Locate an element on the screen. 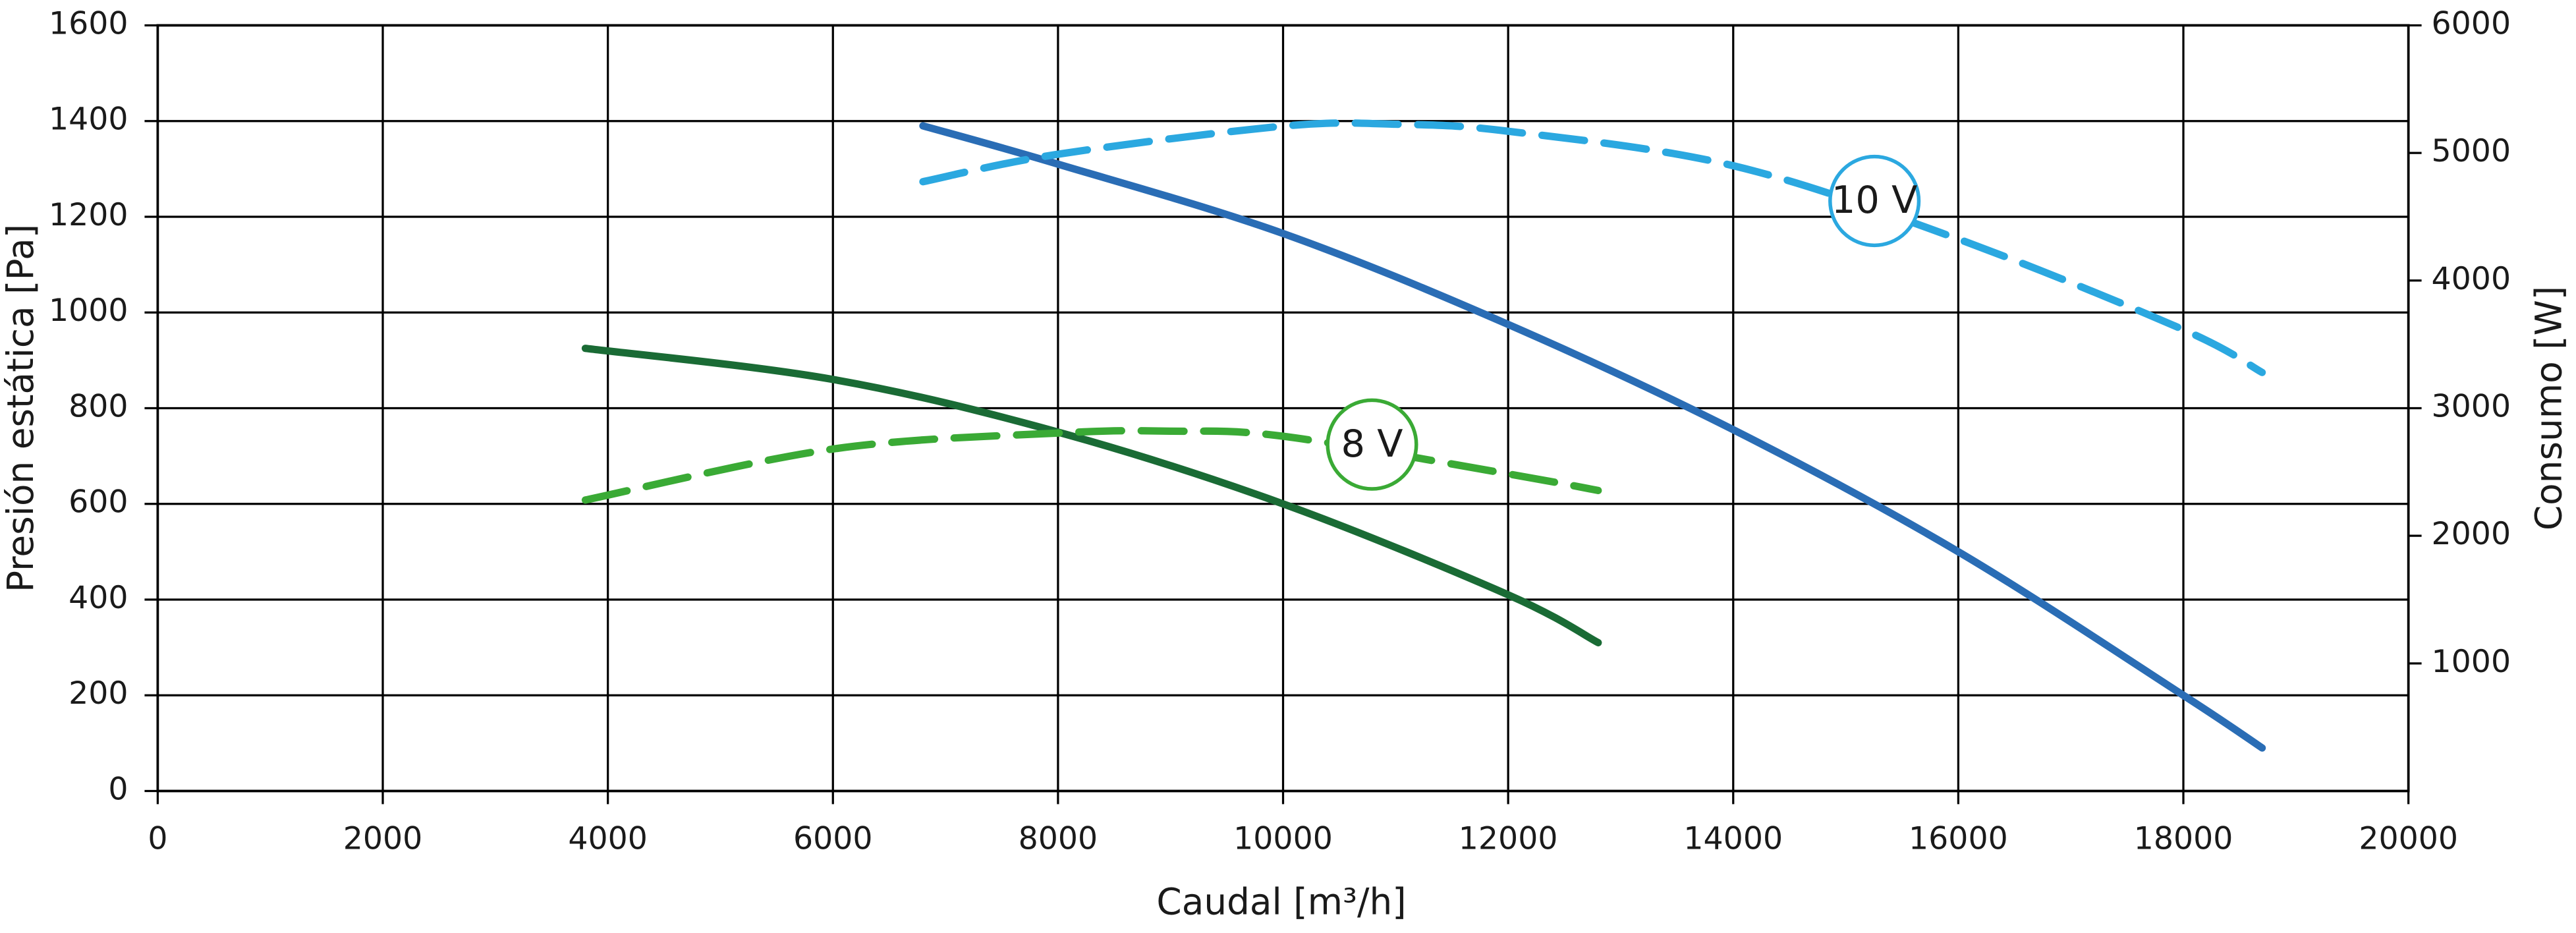 The height and width of the screenshot is (933, 2576). x-tick-label: 10000 is located at coordinates (1283, 838).